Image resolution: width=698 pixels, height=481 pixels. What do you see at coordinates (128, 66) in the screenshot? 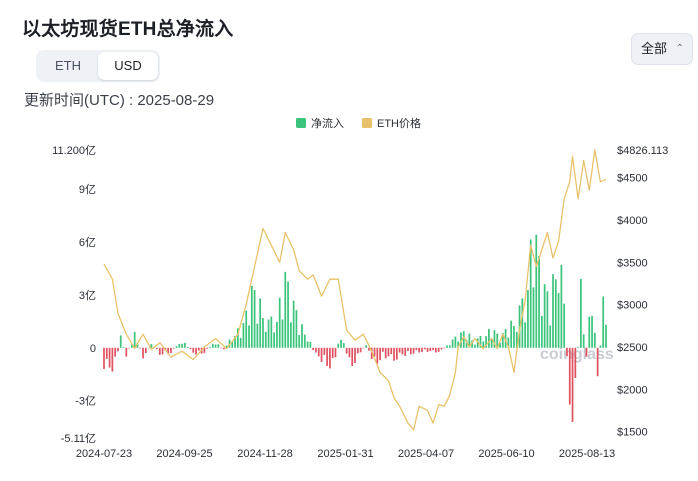
I see `unit-tab-usd: USD` at bounding box center [128, 66].